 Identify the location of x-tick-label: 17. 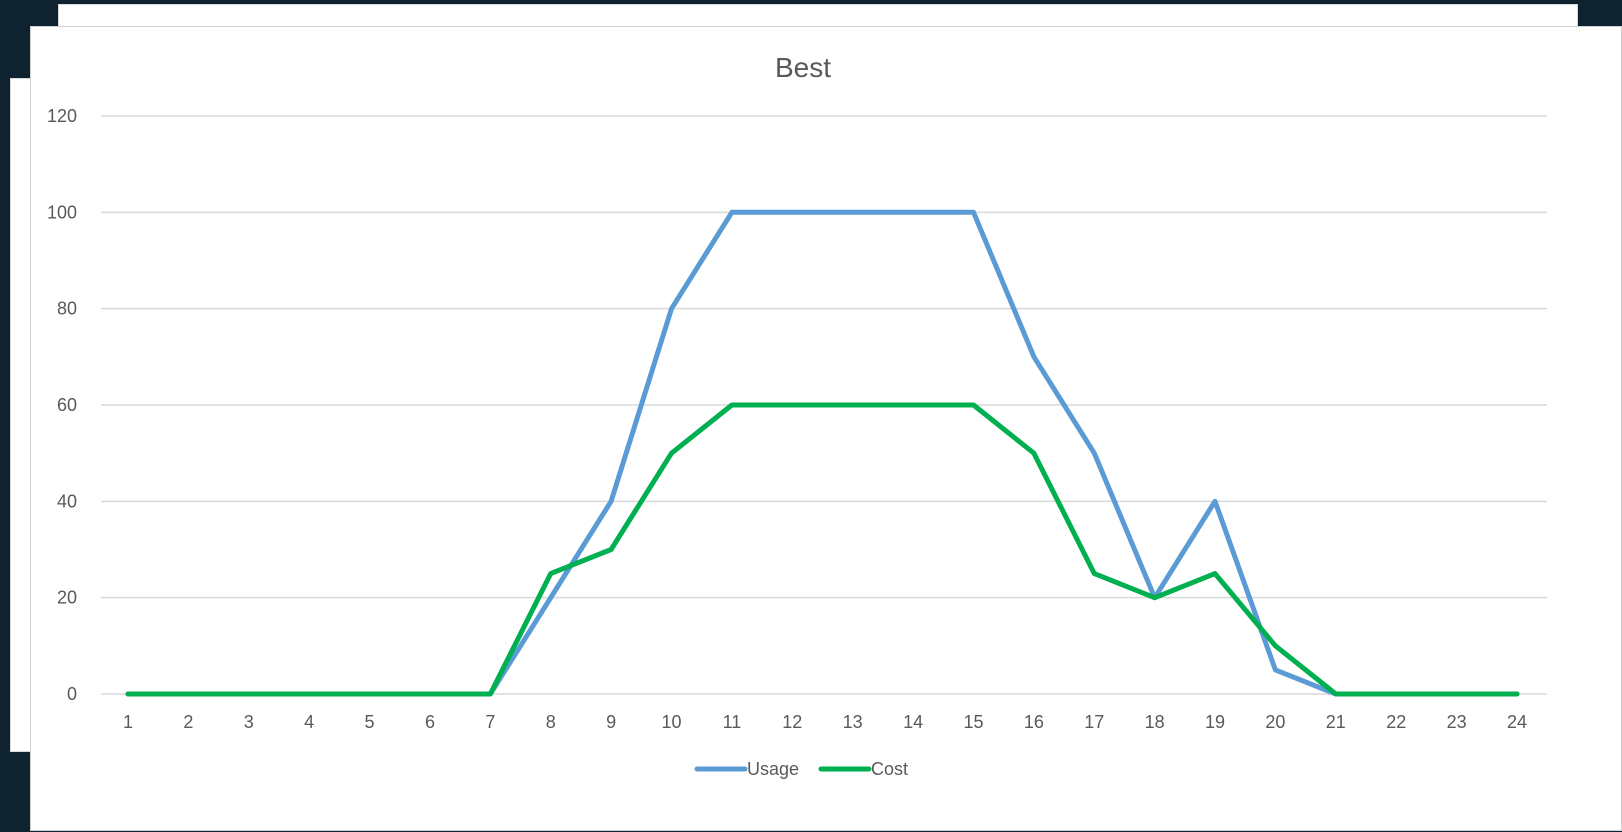
(1094, 722).